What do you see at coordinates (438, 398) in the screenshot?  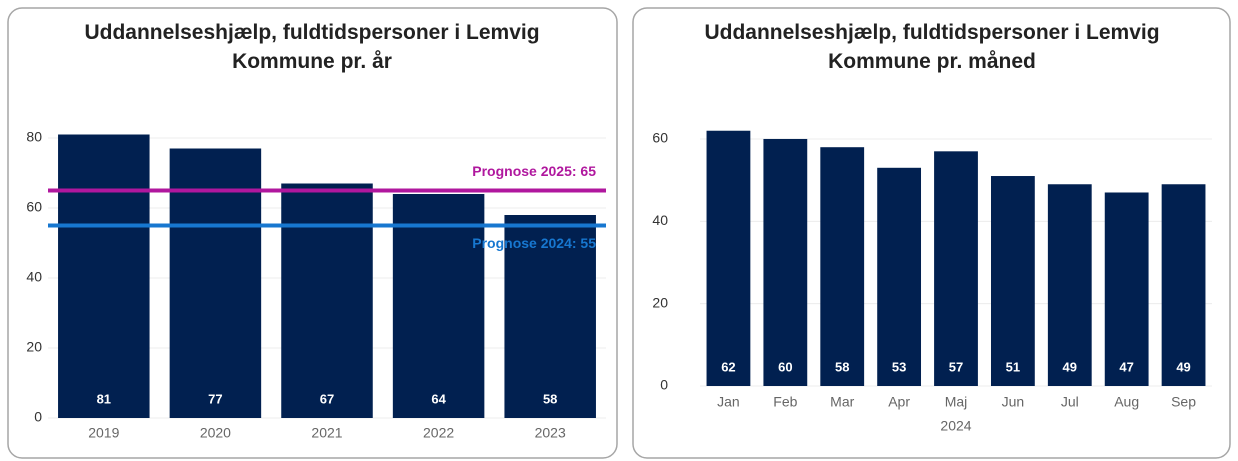 I see `data-label: 64` at bounding box center [438, 398].